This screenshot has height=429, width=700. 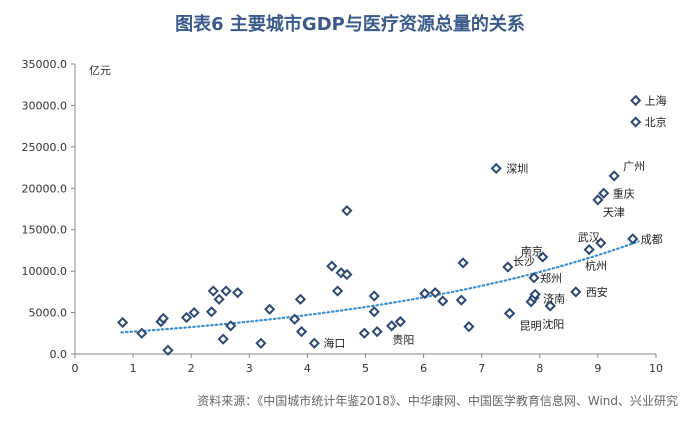 I want to click on chart-title: 图表6 主要城市GDP与医疗资源总量的关系, so click(x=350, y=24).